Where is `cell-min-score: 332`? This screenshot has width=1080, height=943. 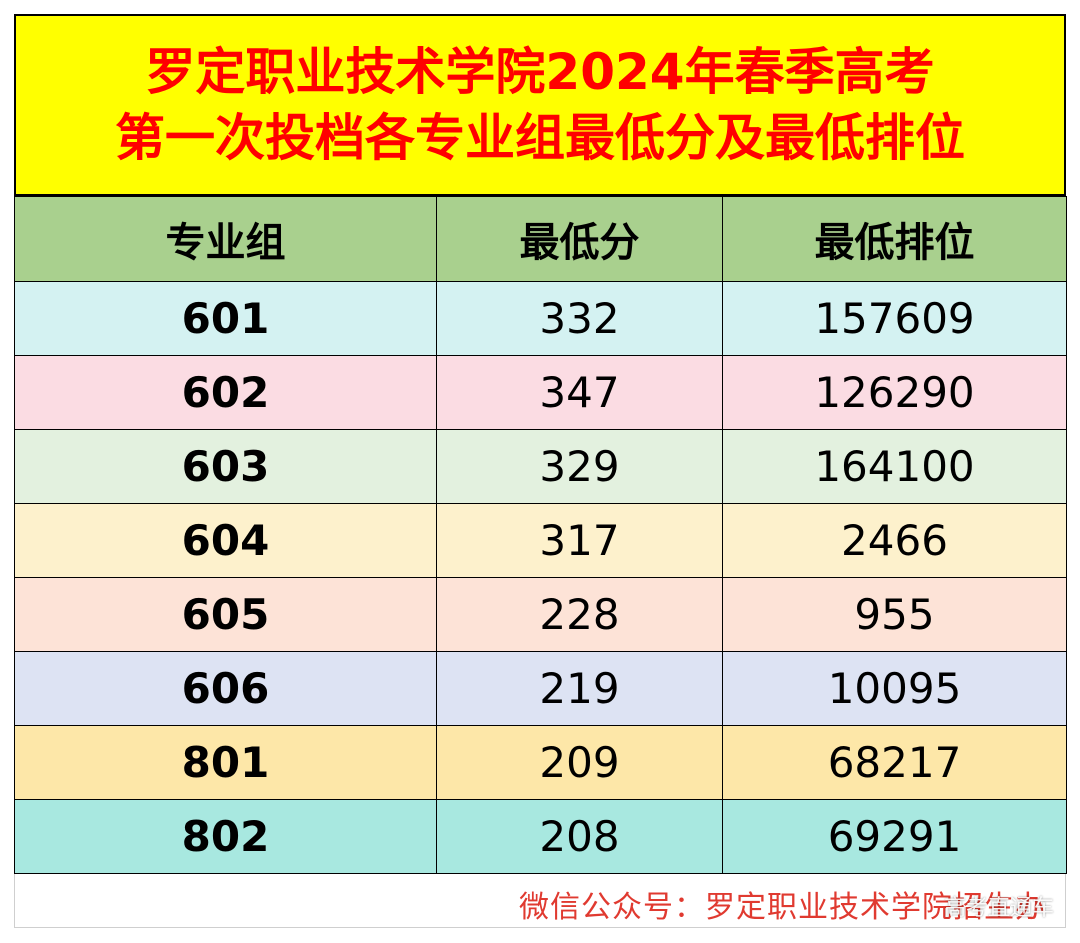 cell-min-score: 332 is located at coordinates (579, 318).